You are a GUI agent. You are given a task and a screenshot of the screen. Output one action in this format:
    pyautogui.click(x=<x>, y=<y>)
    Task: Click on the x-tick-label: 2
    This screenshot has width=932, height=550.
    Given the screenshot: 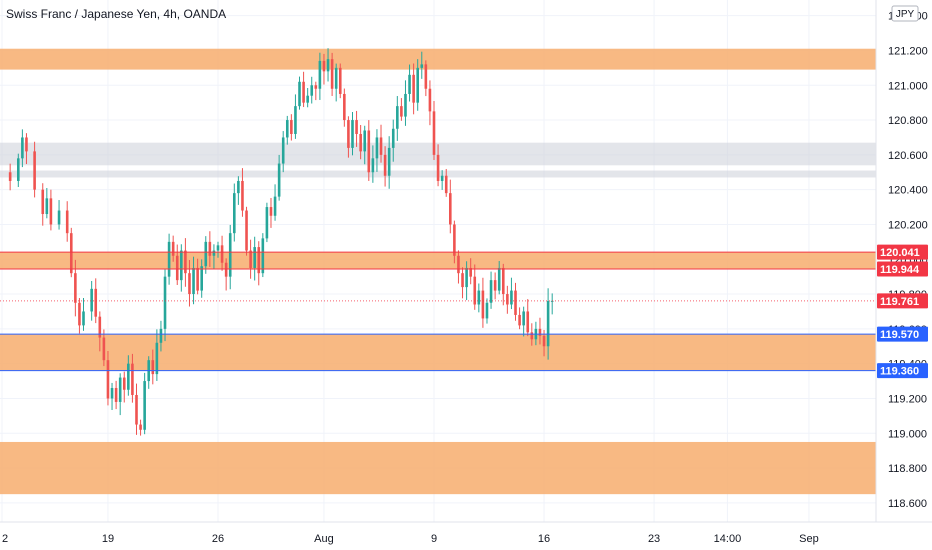 What is the action you would take?
    pyautogui.click(x=5, y=539)
    